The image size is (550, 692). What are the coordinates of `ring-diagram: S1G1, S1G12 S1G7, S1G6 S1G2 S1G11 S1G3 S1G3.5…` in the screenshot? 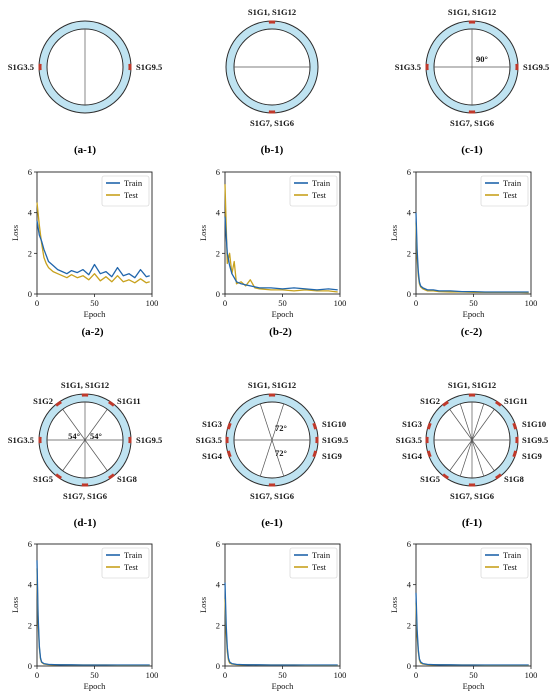 It's located at (472, 440).